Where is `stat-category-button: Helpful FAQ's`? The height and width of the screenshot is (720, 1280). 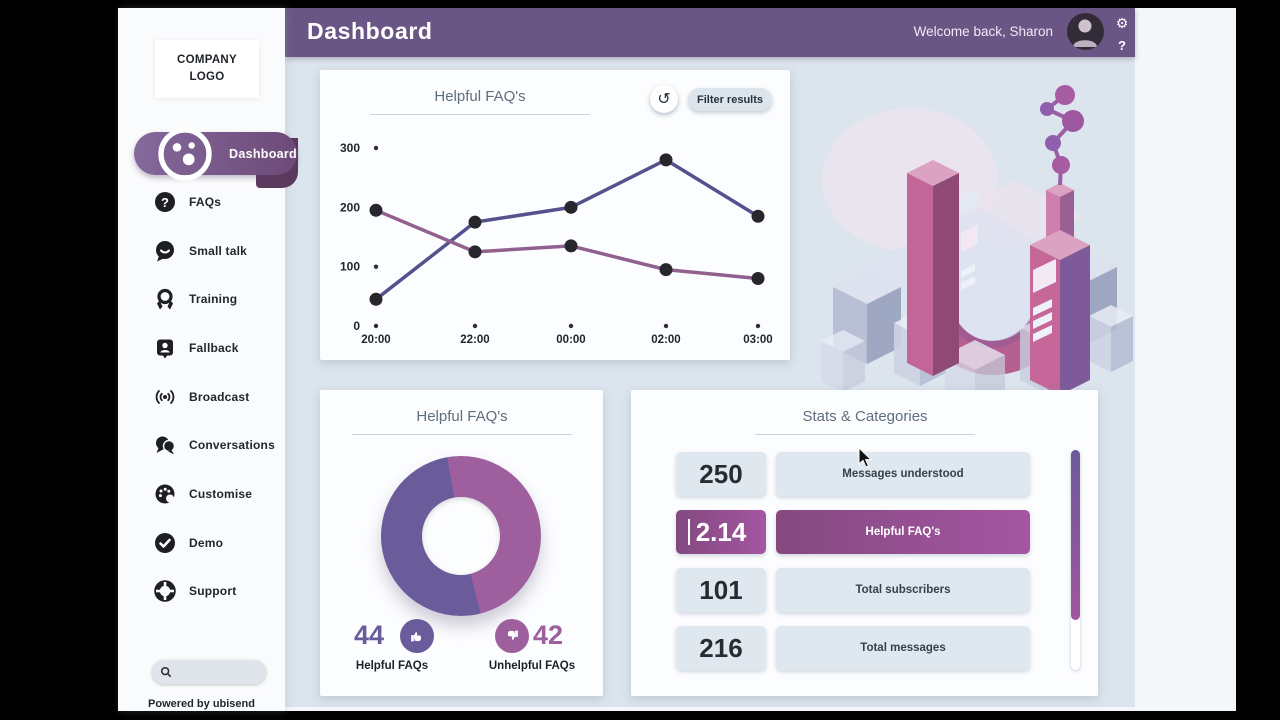 stat-category-button: Helpful FAQ's is located at coordinates (903, 532).